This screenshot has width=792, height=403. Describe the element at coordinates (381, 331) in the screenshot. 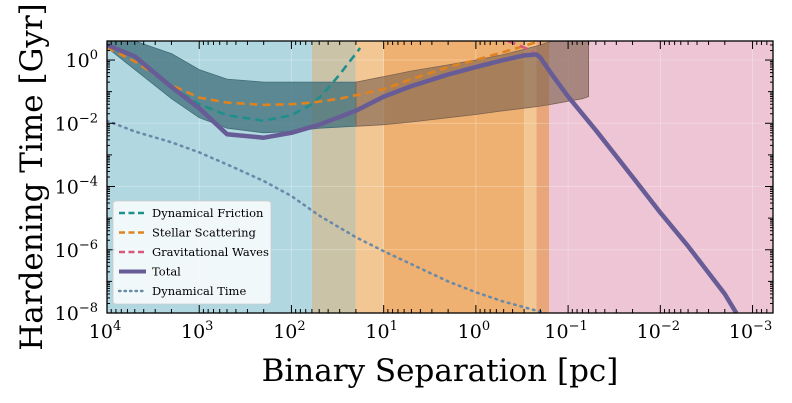

I see `x-tick-label: 10¹` at that location.